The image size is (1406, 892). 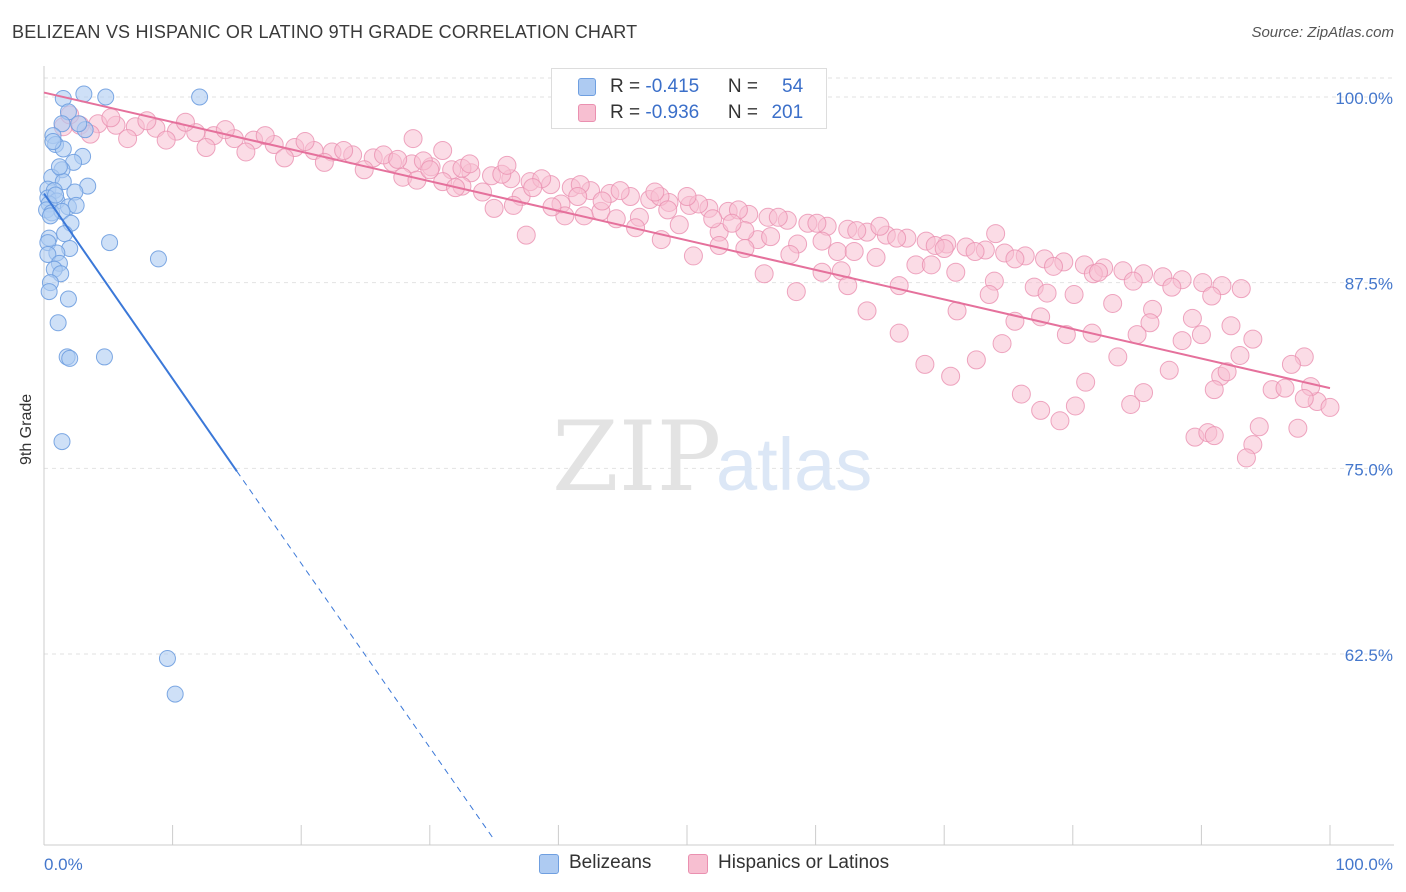 What do you see at coordinates (1364, 98) in the screenshot?
I see `y-tick-label: 100.0%` at bounding box center [1364, 98].